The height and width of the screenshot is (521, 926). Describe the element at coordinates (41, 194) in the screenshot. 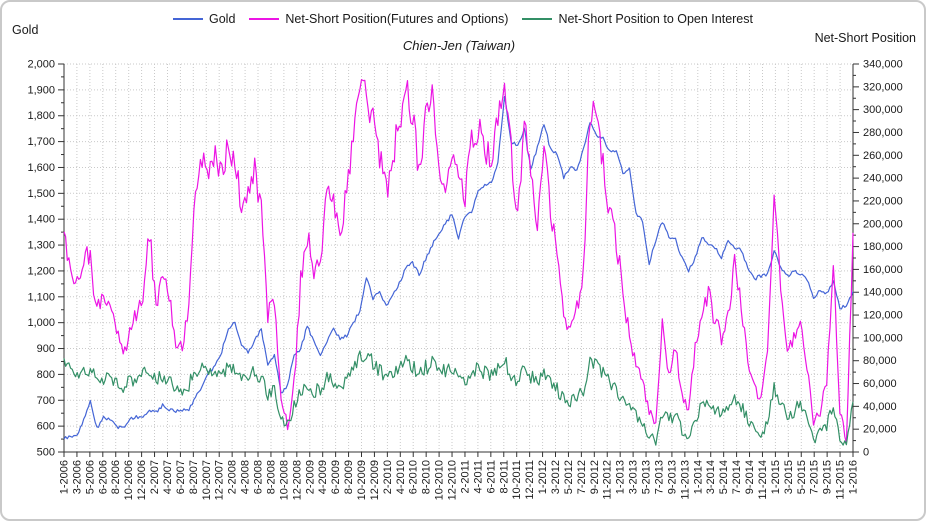

I see `svg-text: 1,500` at that location.